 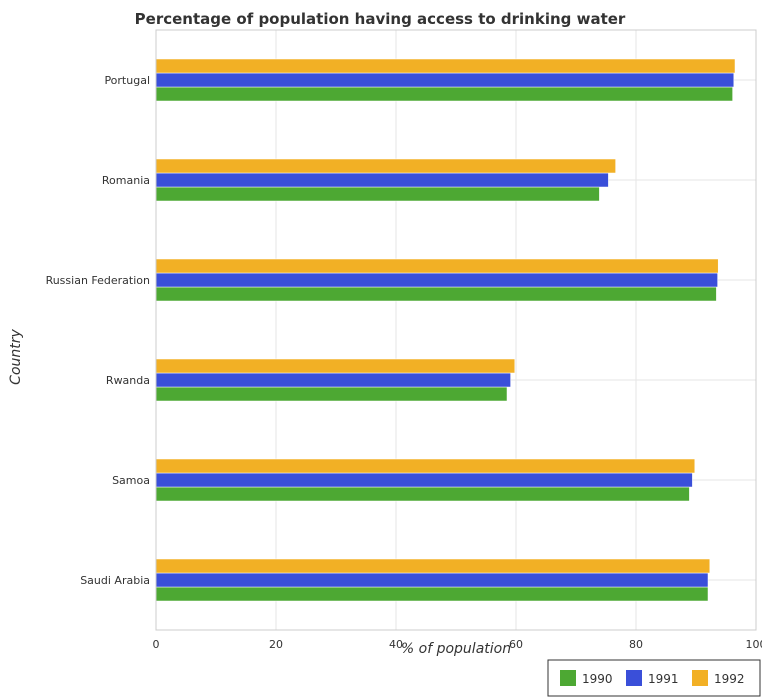 What do you see at coordinates (127, 80) in the screenshot?
I see `y-tick-label: Portugal` at bounding box center [127, 80].